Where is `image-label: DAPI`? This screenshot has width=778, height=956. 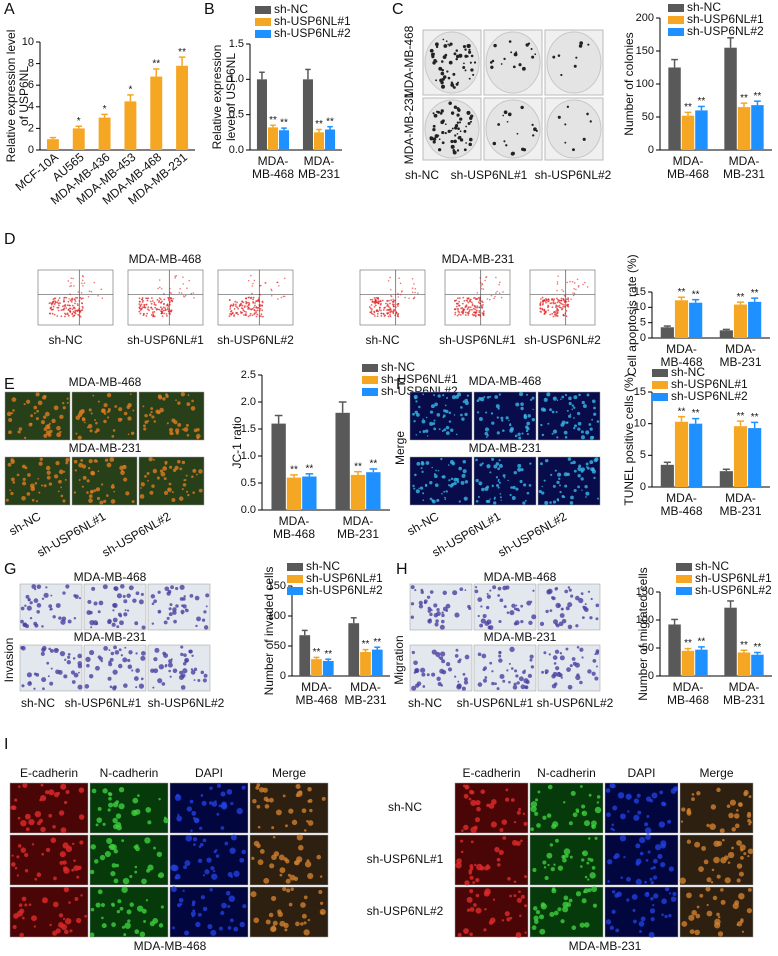 image-label: DAPI is located at coordinates (209, 773).